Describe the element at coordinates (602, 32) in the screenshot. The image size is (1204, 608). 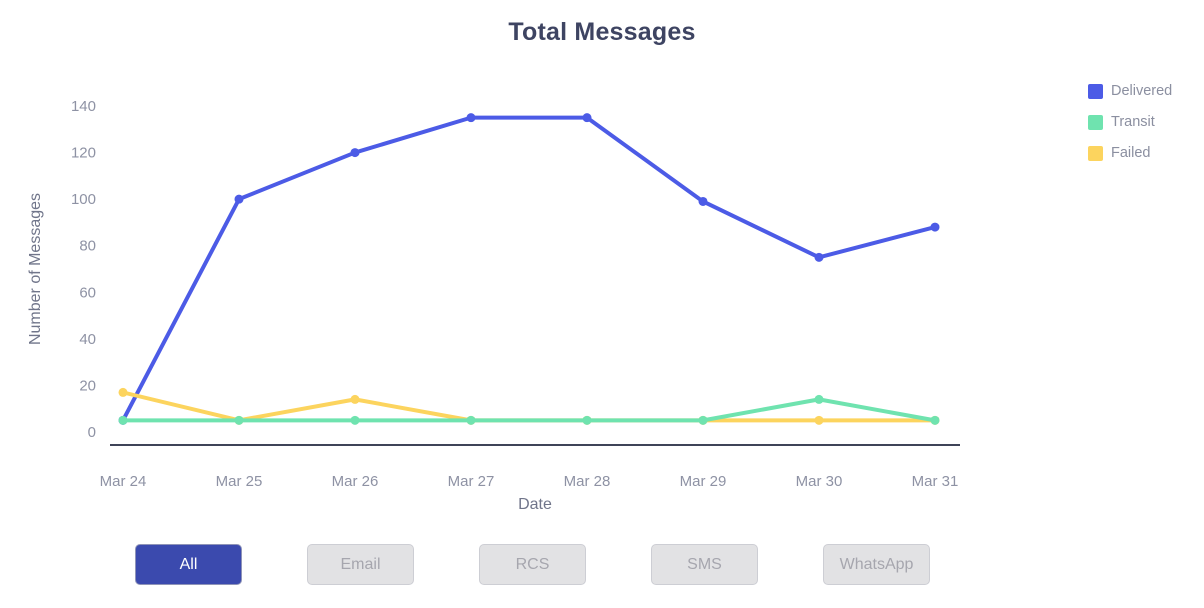
I see `page-title: Total Messages` at that location.